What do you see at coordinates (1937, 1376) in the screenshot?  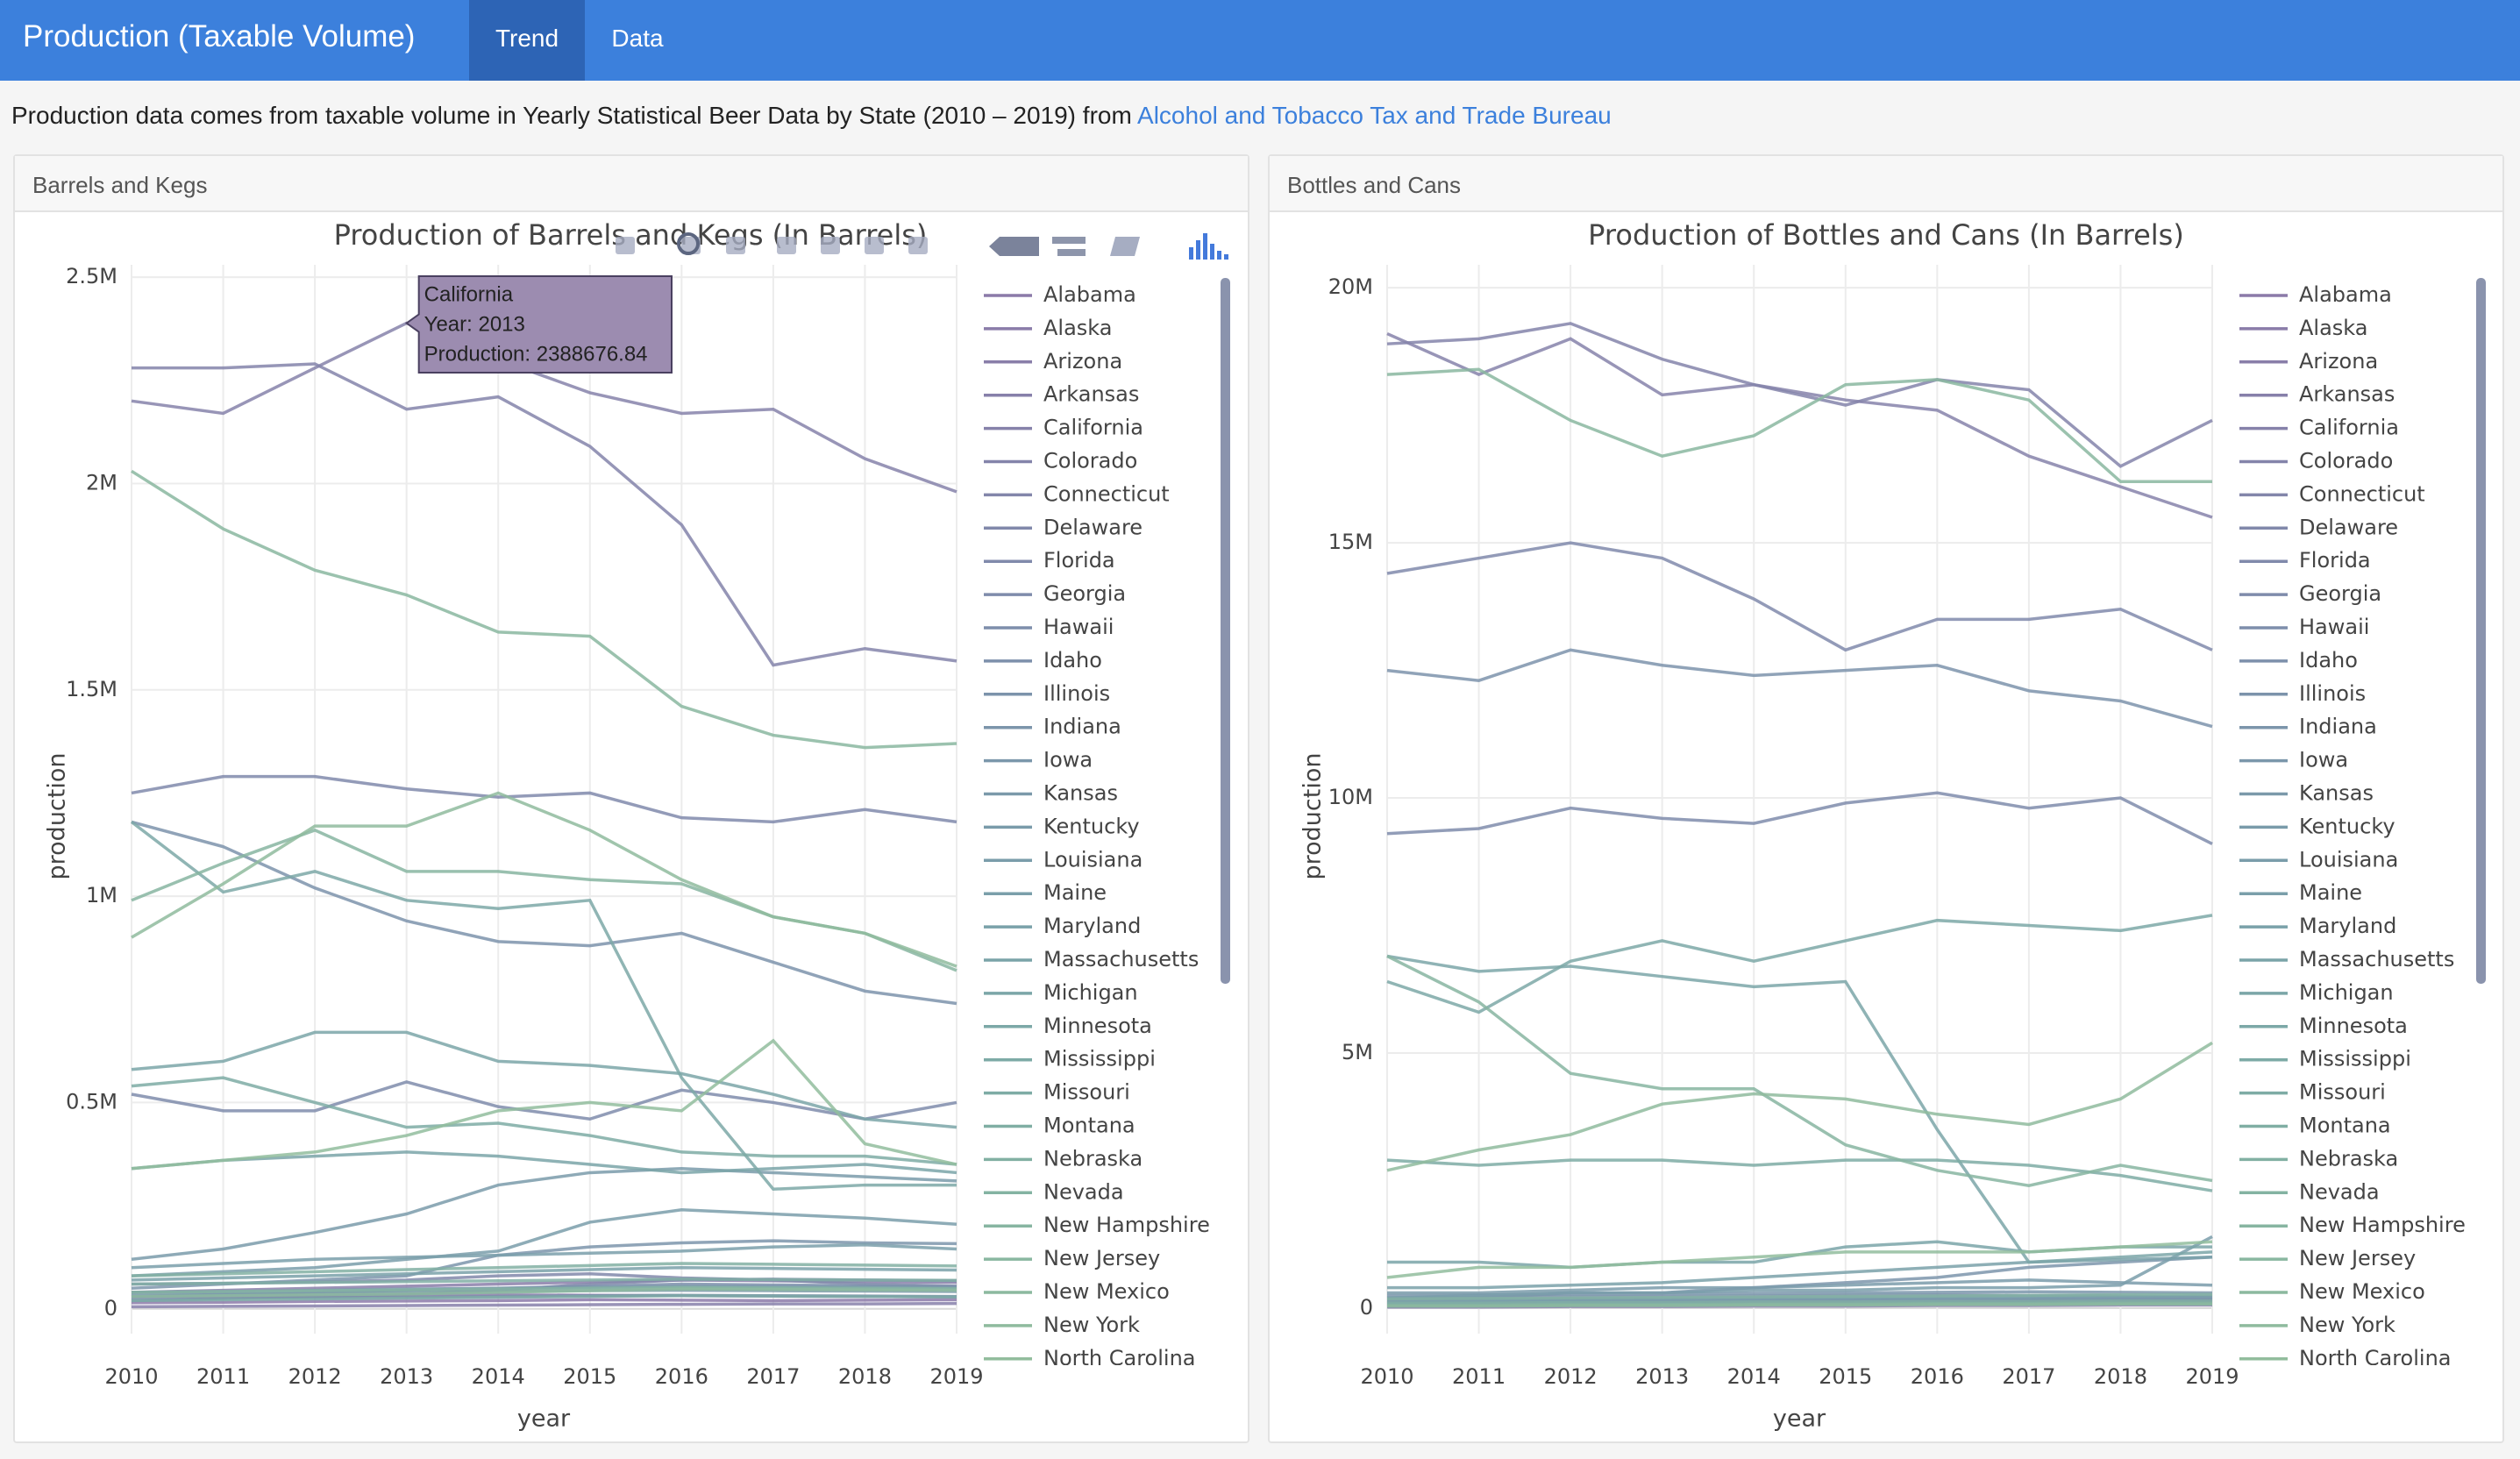 I see `x-tick-label: 2016` at bounding box center [1937, 1376].